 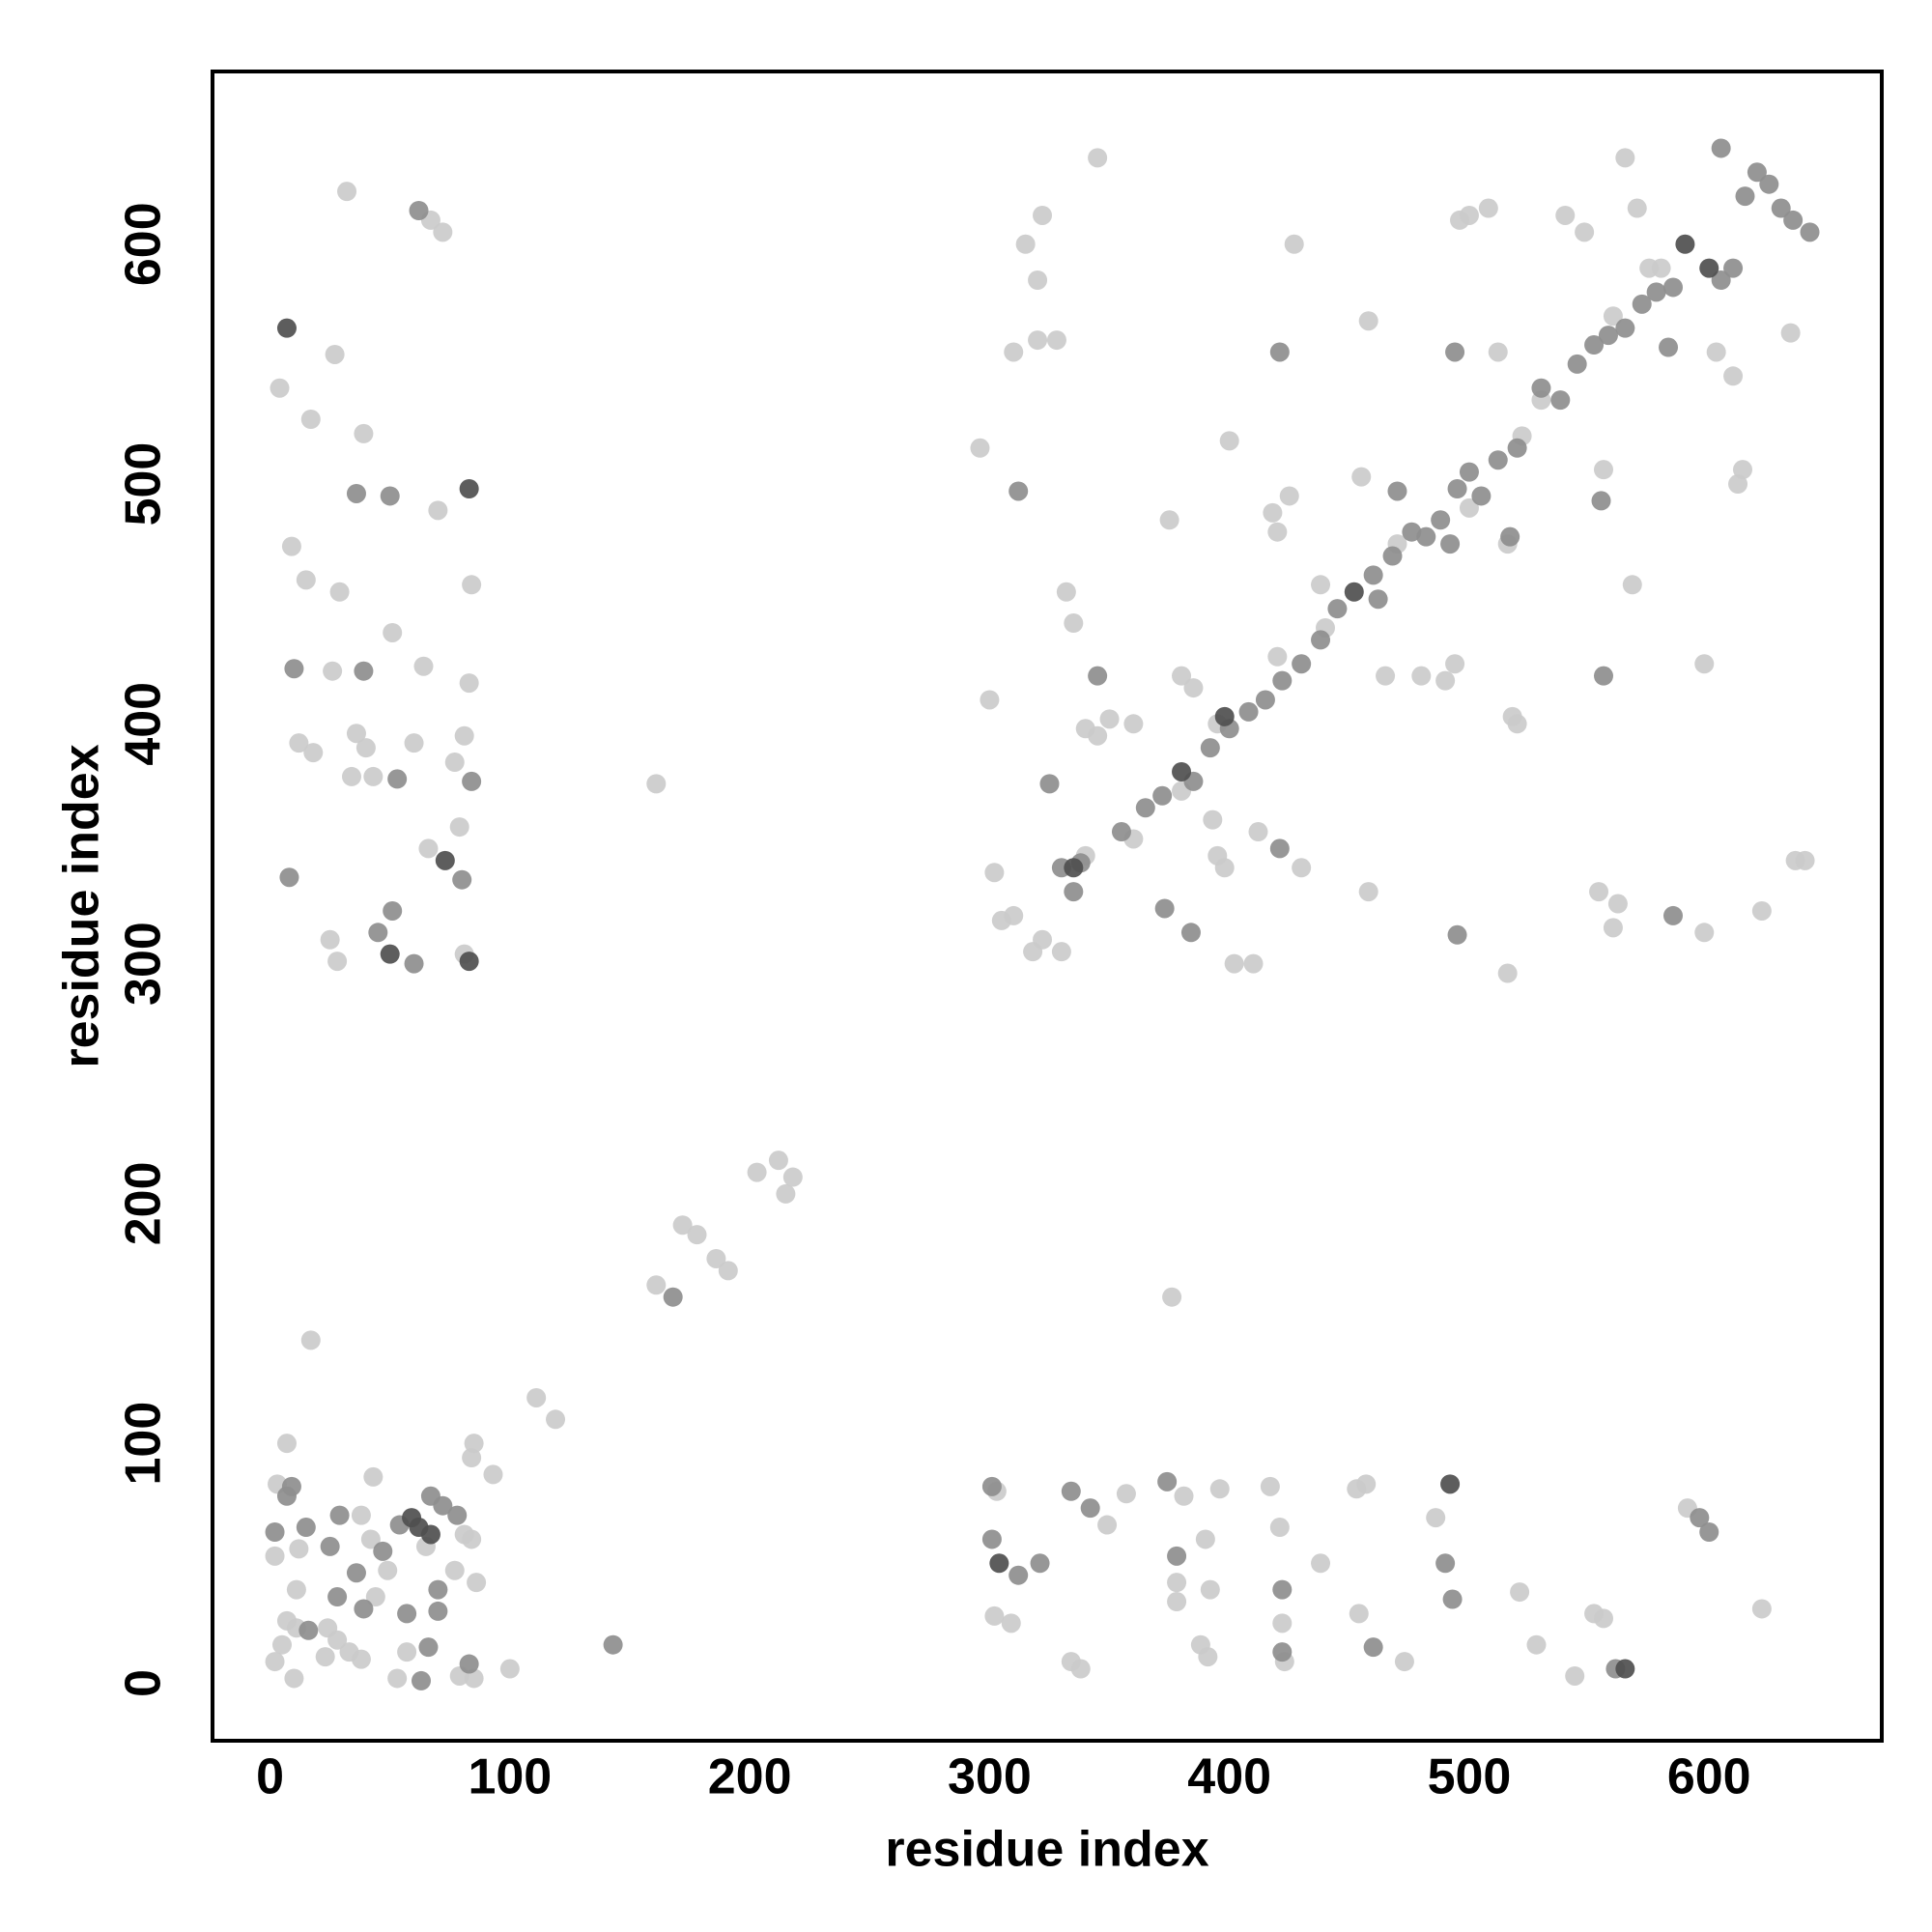 I want to click on y-tick-label: 600, so click(x=144, y=244).